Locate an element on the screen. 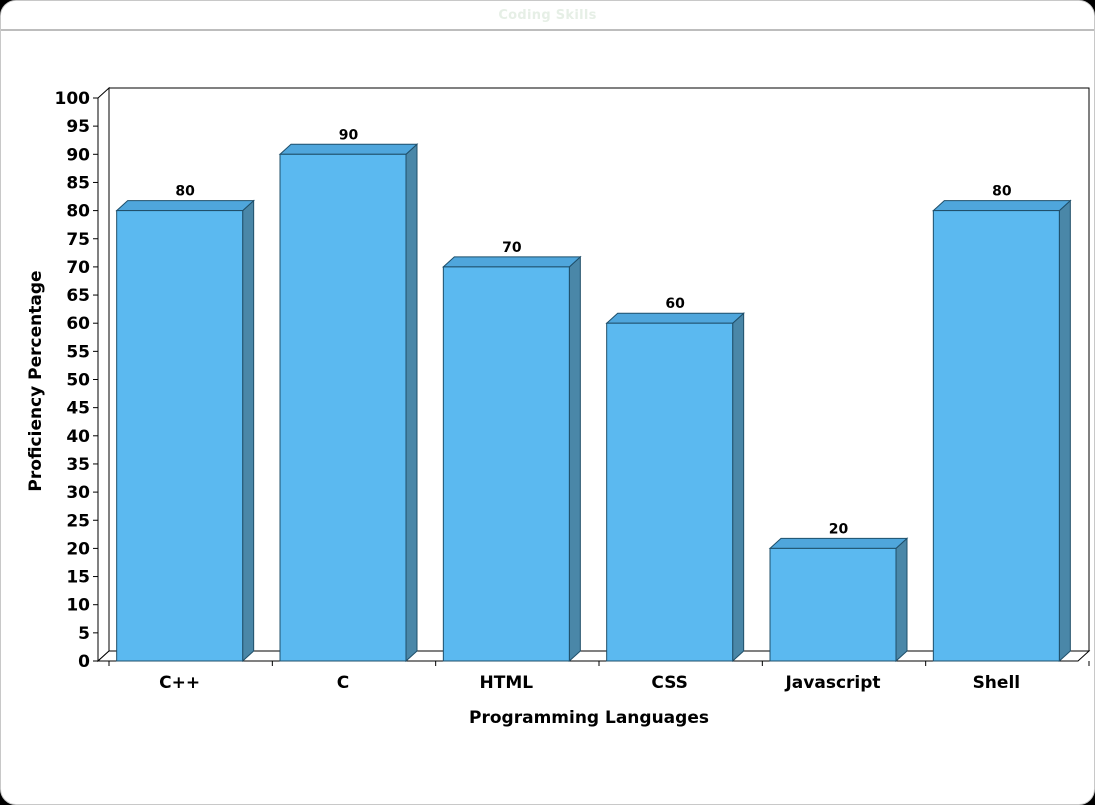 The image size is (1095, 805). window-title: Coding Skills is located at coordinates (547, 15).